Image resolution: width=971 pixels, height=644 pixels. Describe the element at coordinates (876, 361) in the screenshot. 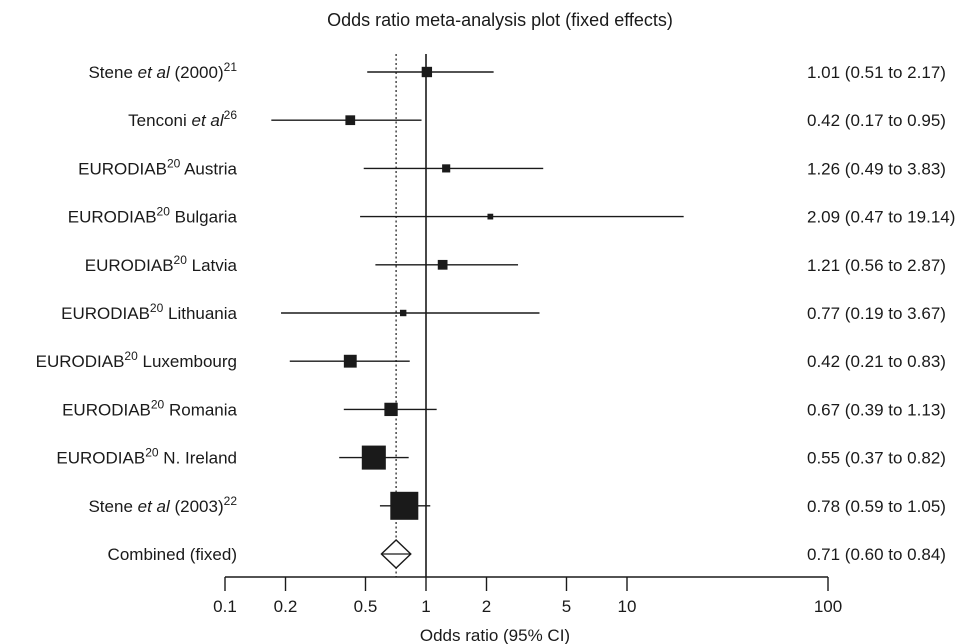

I see `ci-value-text: 0.42 (0.21 to 0.83)` at that location.